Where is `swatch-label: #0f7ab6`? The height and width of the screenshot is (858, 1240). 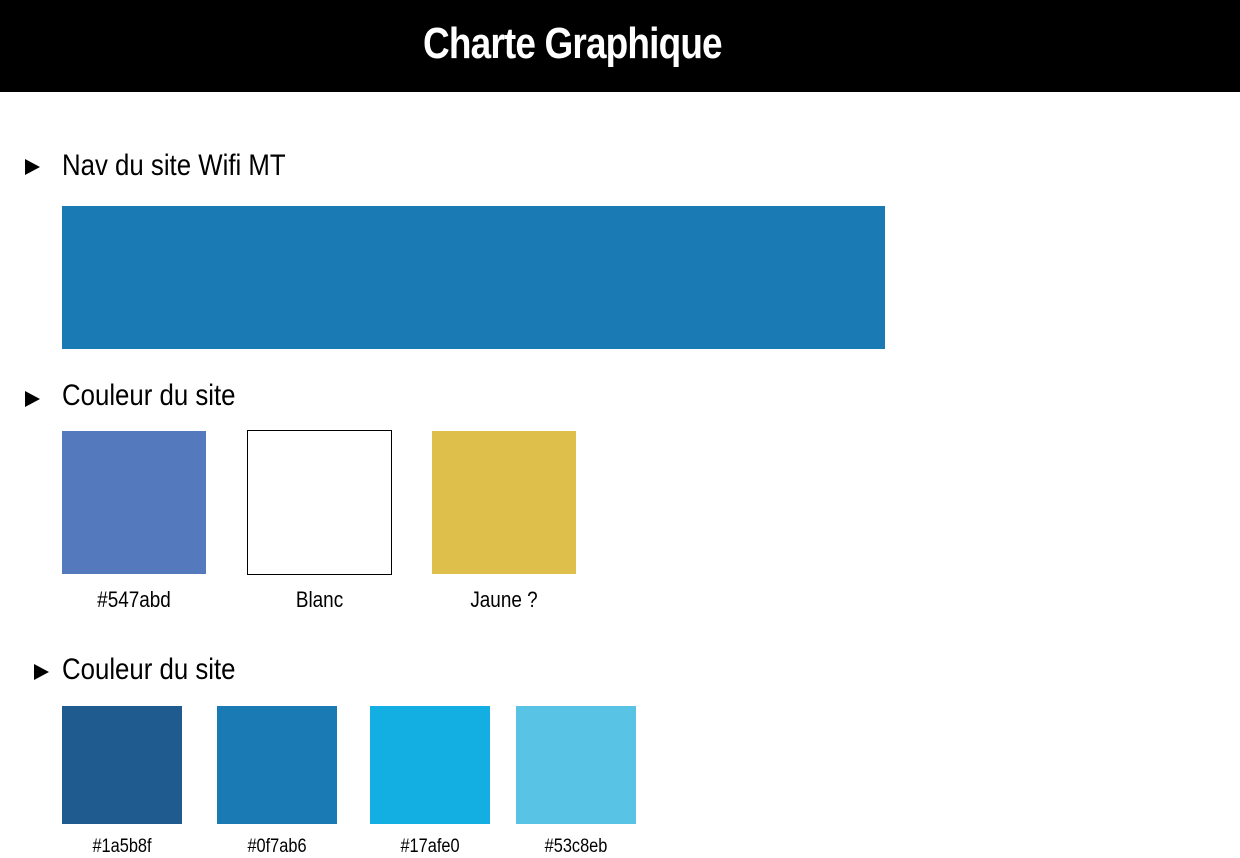
swatch-label: #0f7ab6 is located at coordinates (277, 846).